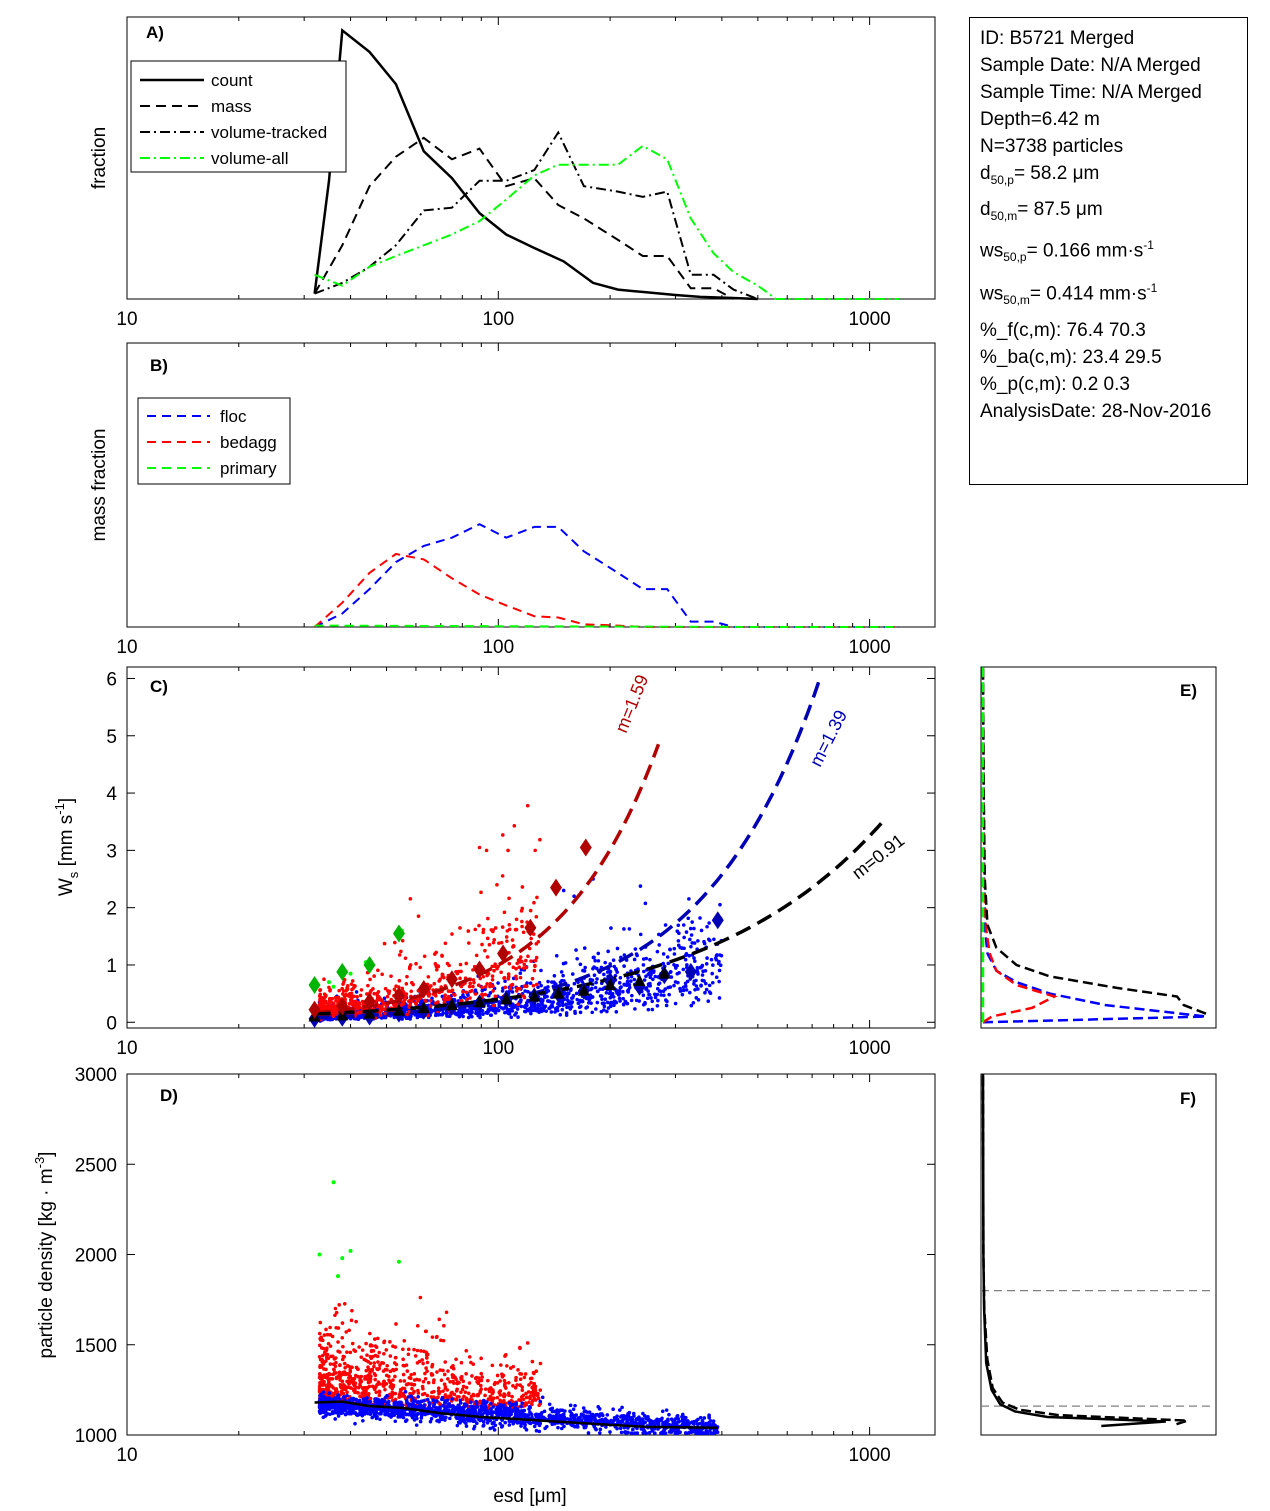 The width and height of the screenshot is (1270, 1511). What do you see at coordinates (516, 933) in the screenshot?
I see `panel-c-markers` at bounding box center [516, 933].